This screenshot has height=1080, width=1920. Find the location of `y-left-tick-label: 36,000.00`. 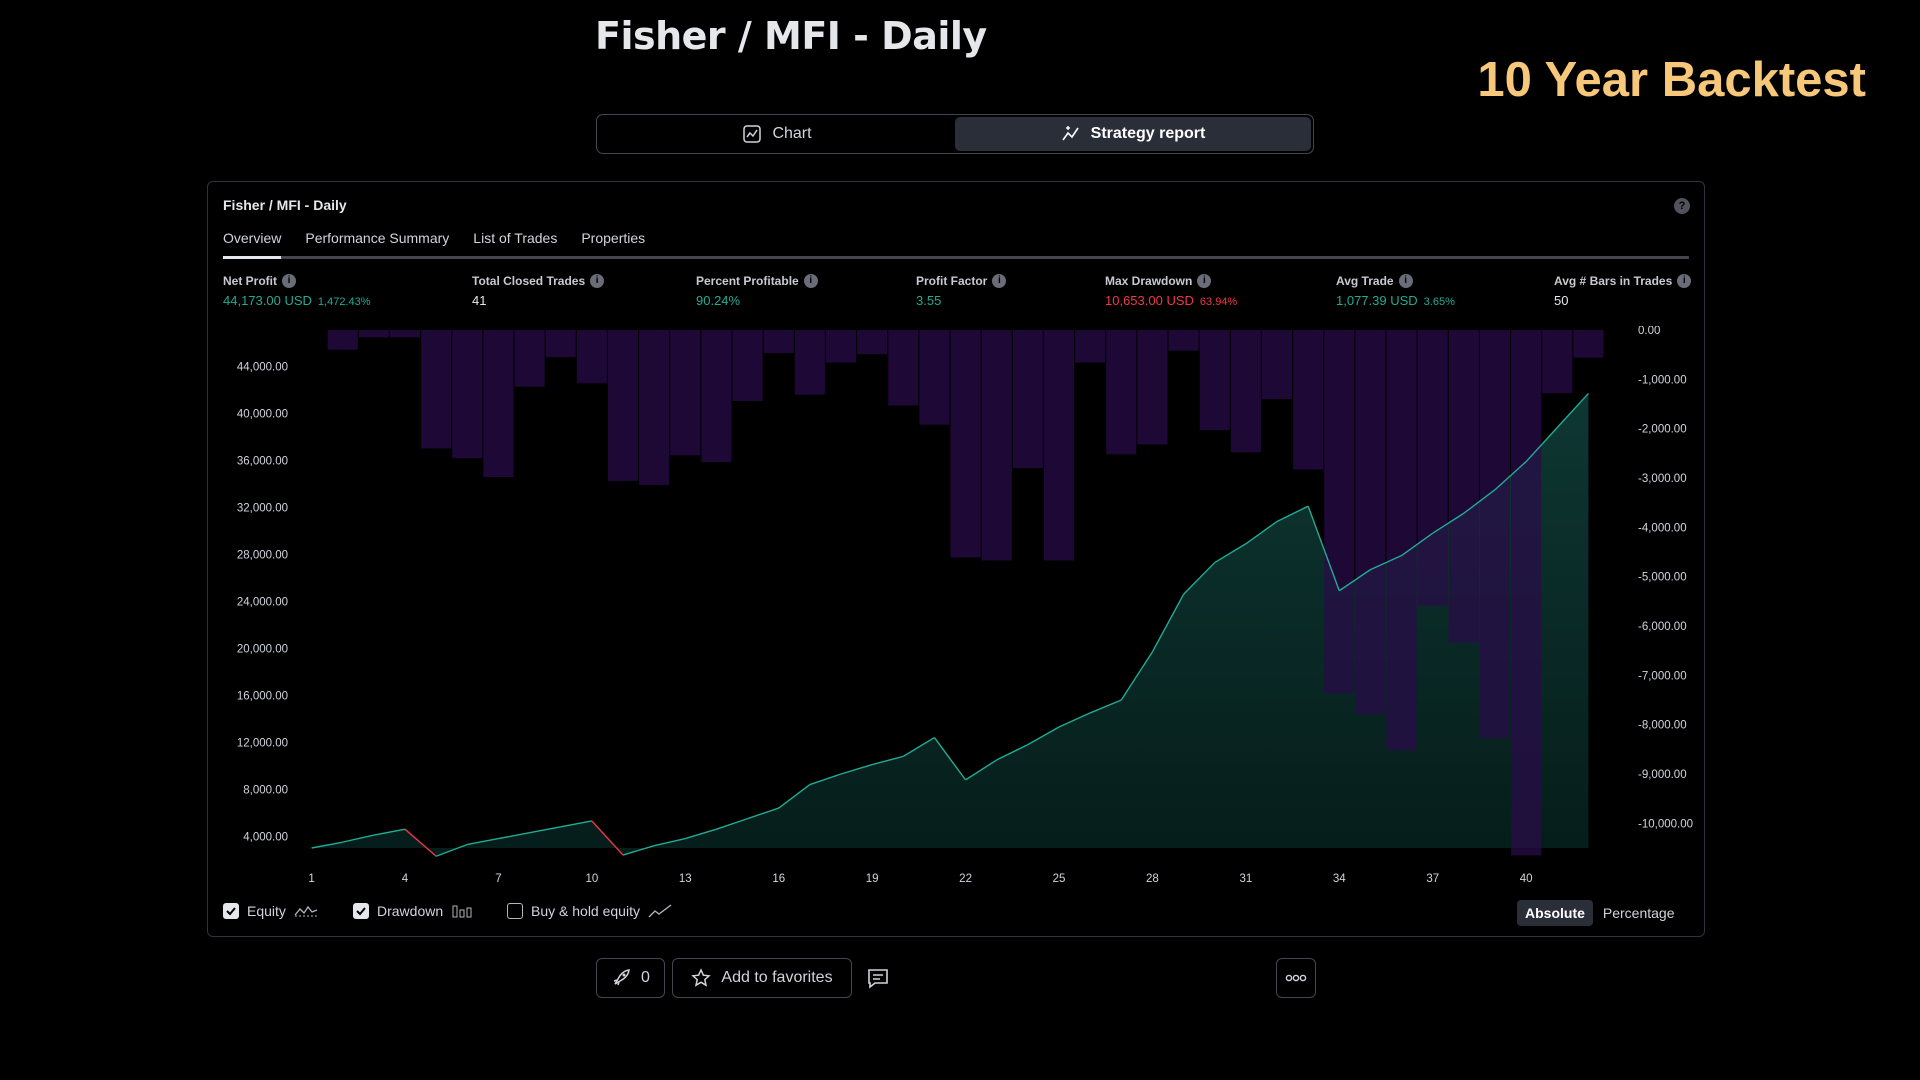

y-left-tick-label: 36,000.00 is located at coordinates (262, 461).